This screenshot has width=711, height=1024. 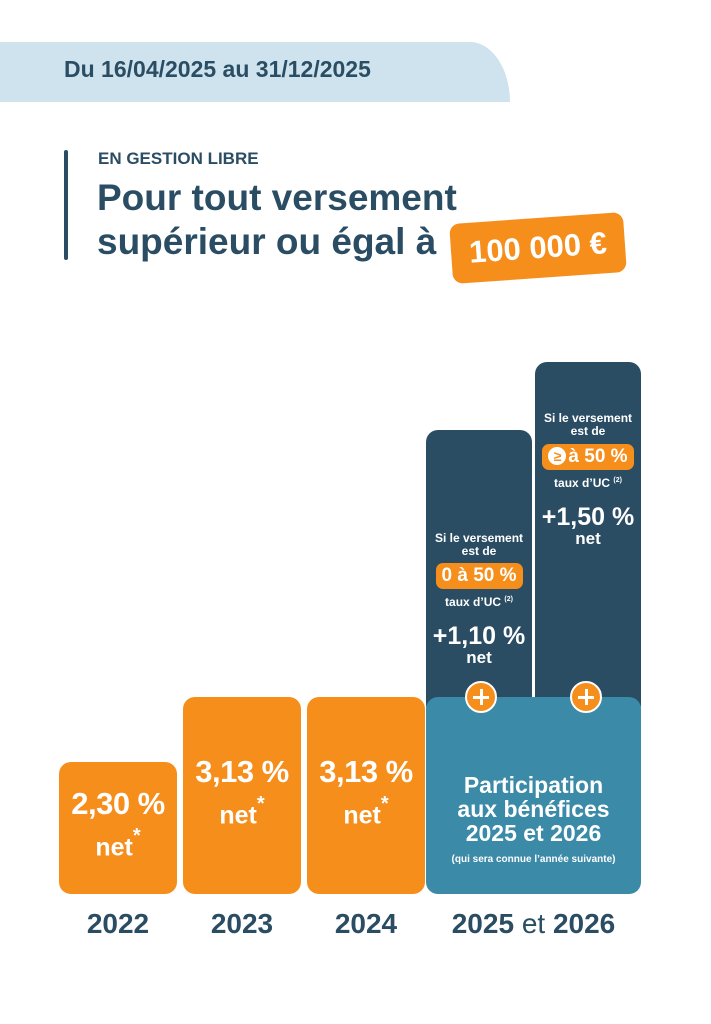 I want to click on participation-title: Participation aux bénéfices 2025 et 2026, so click(x=533, y=809).